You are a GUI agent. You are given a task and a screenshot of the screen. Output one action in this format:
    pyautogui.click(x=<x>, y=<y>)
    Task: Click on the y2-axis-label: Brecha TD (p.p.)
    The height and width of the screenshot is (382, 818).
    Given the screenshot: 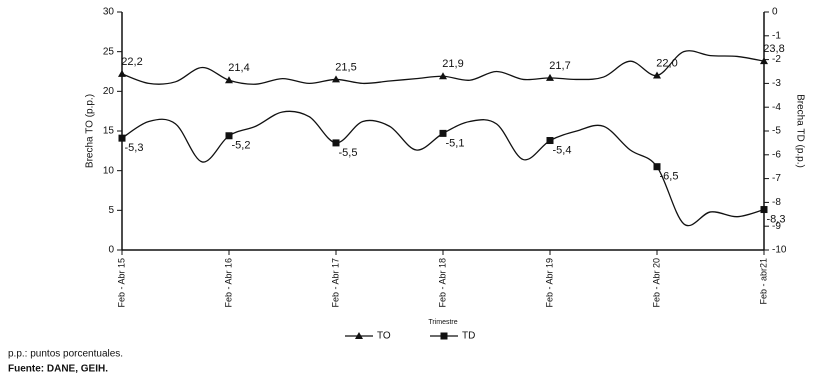 What is the action you would take?
    pyautogui.click(x=799, y=131)
    